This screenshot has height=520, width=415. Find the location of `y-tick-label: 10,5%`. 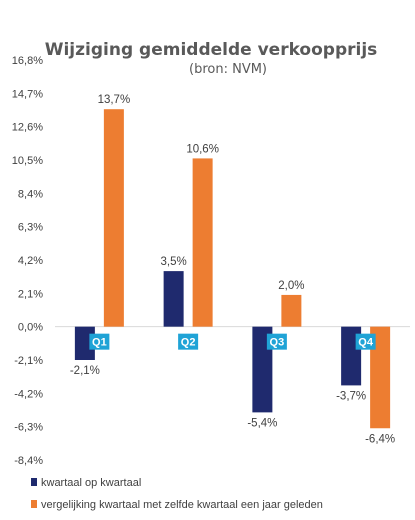

y-tick-label: 10,5% is located at coordinates (27, 161).